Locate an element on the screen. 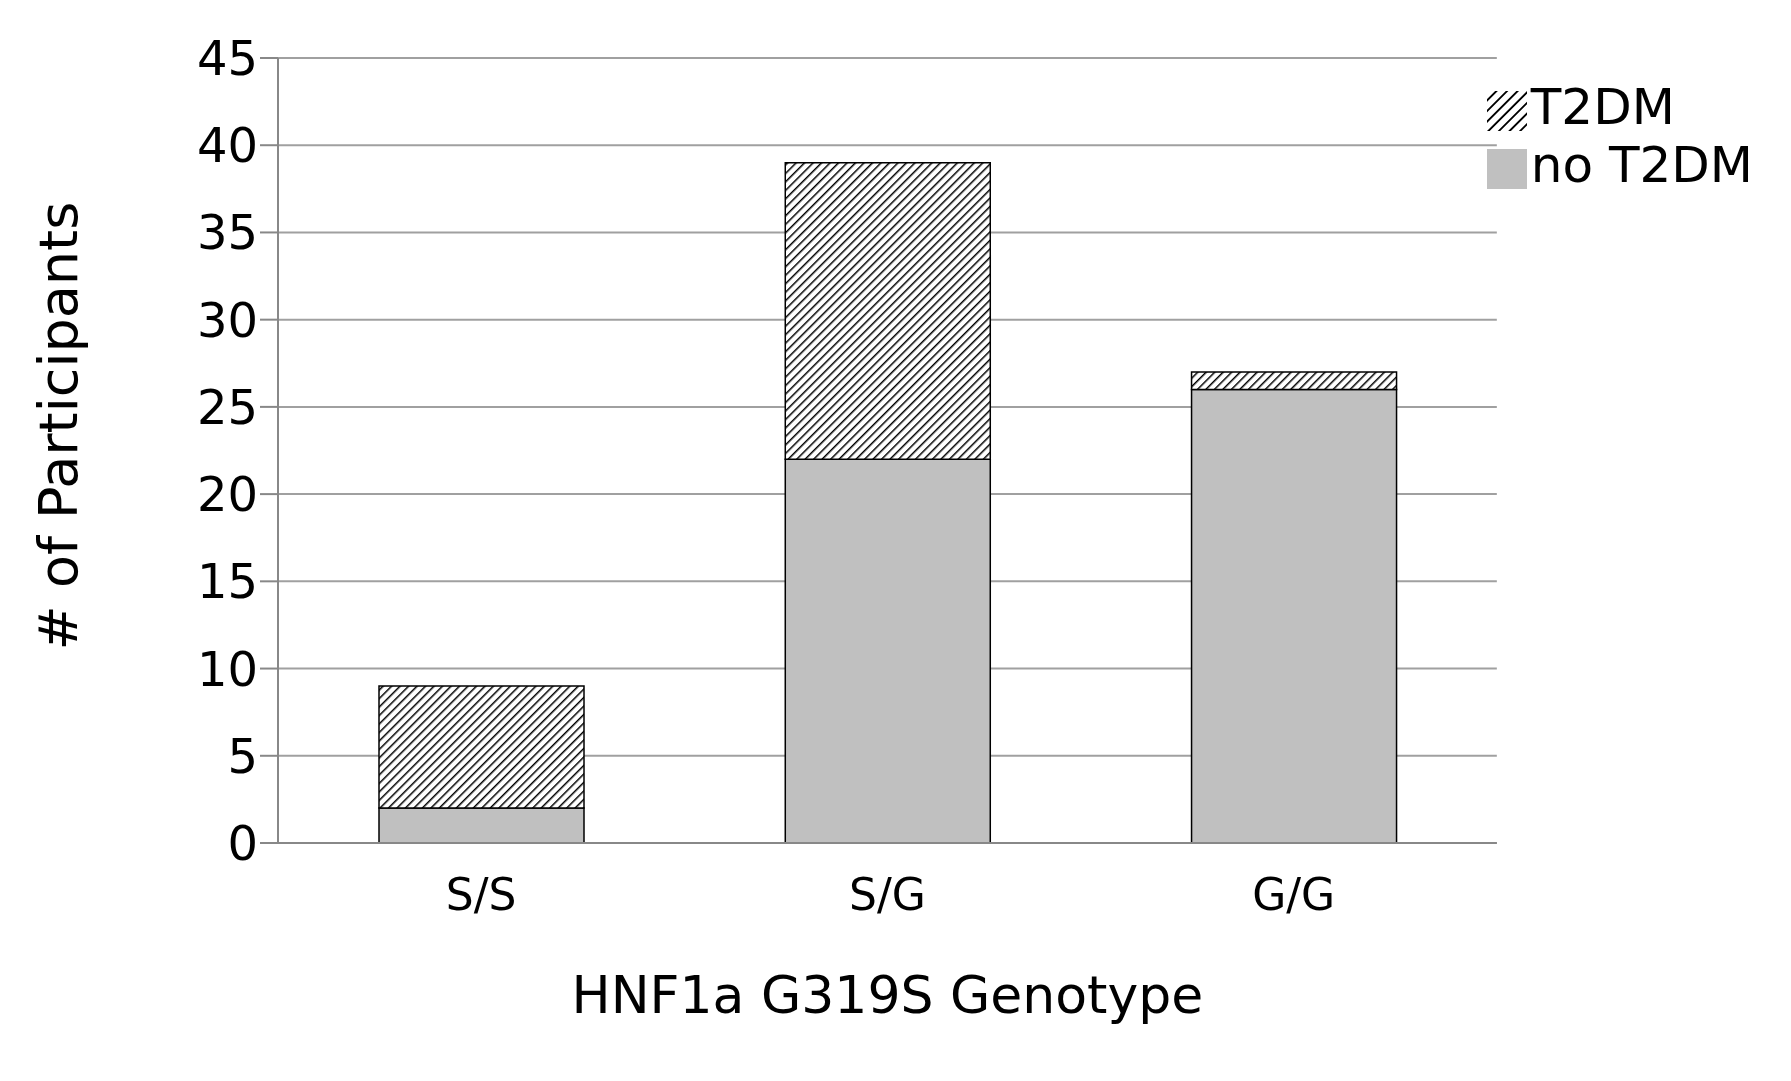 This screenshot has height=1081, width=1791. y-tick-label: 30 is located at coordinates (227, 319).